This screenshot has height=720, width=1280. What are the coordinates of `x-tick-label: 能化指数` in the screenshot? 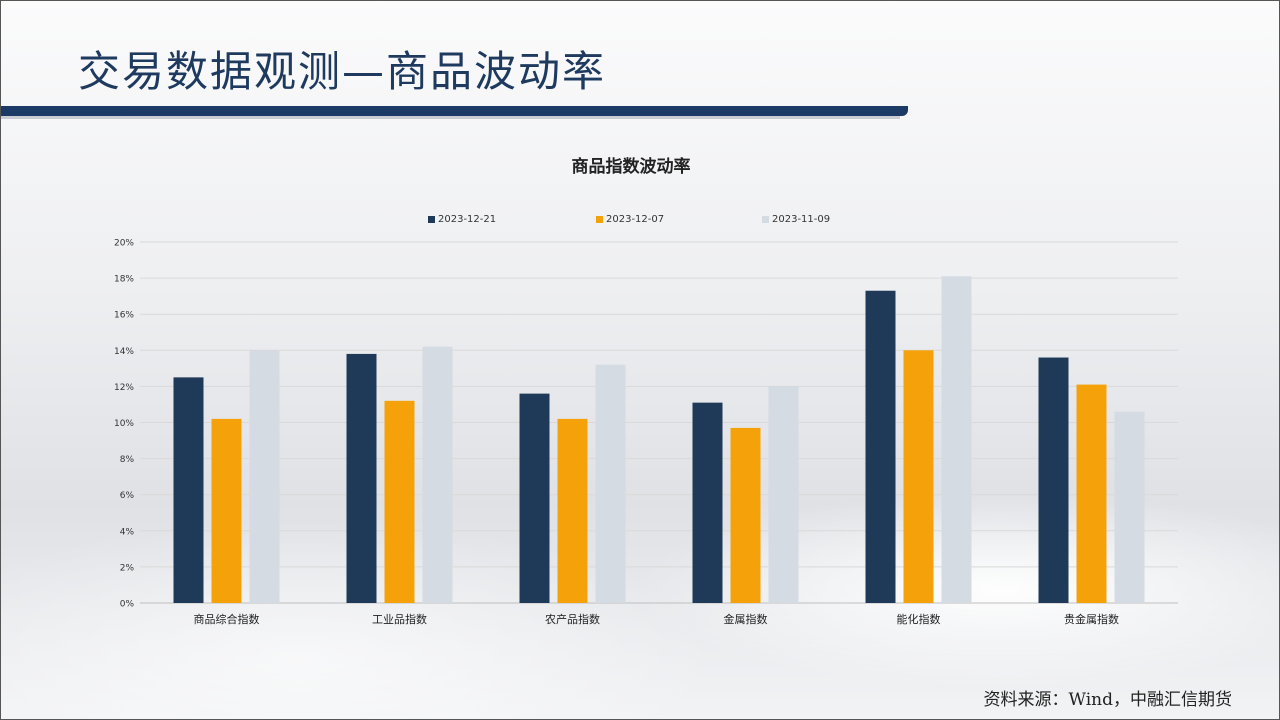 It's located at (919, 619).